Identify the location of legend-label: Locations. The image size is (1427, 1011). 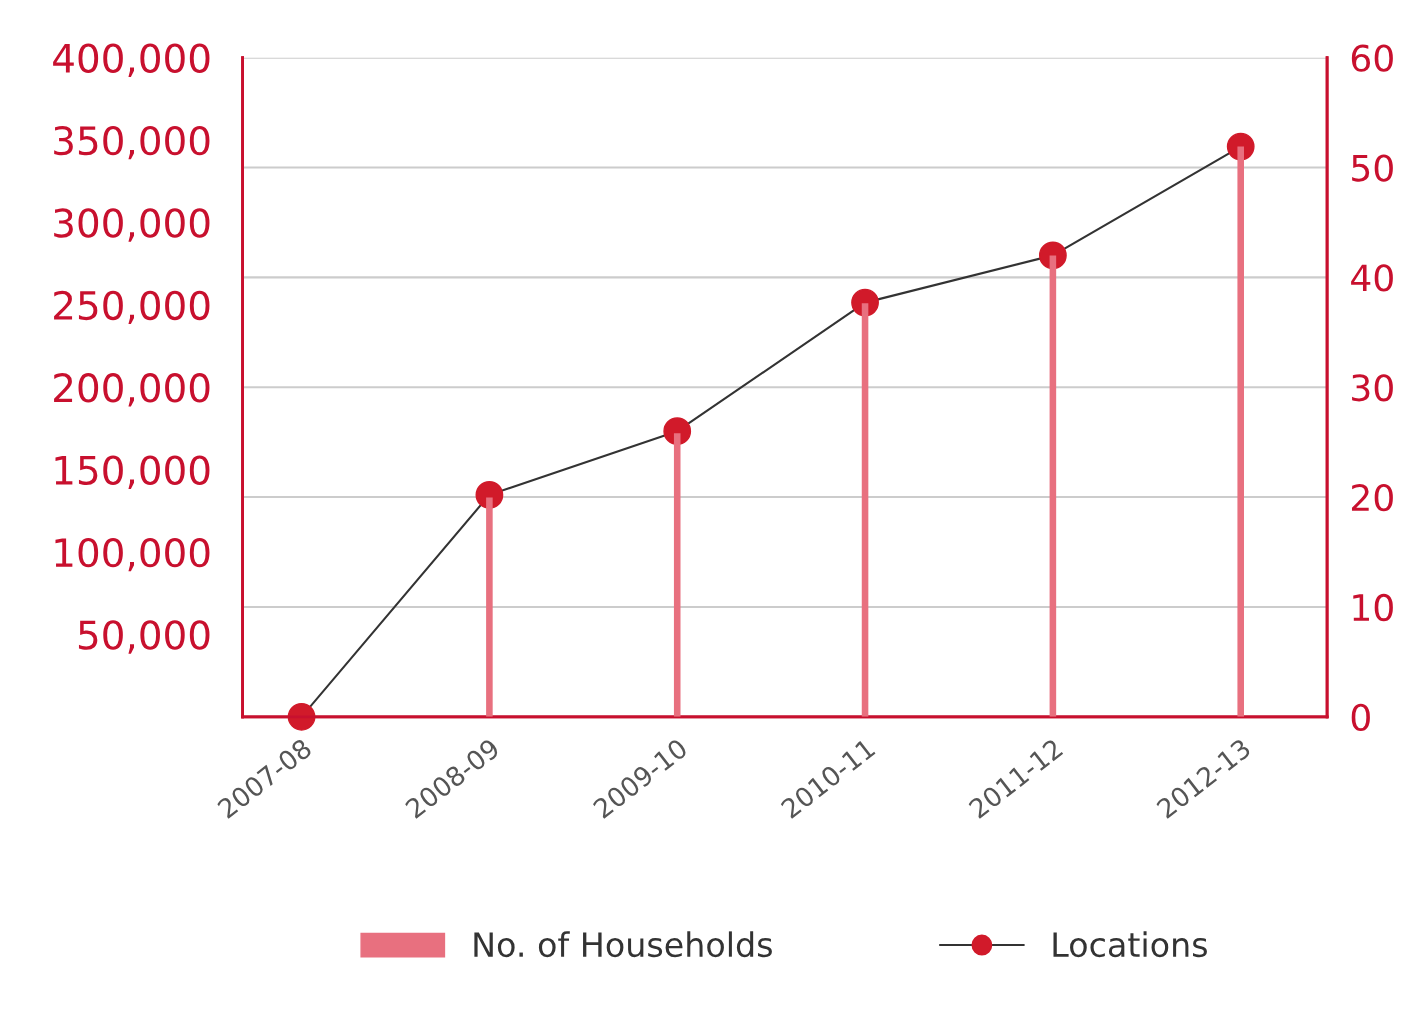
(1130, 944).